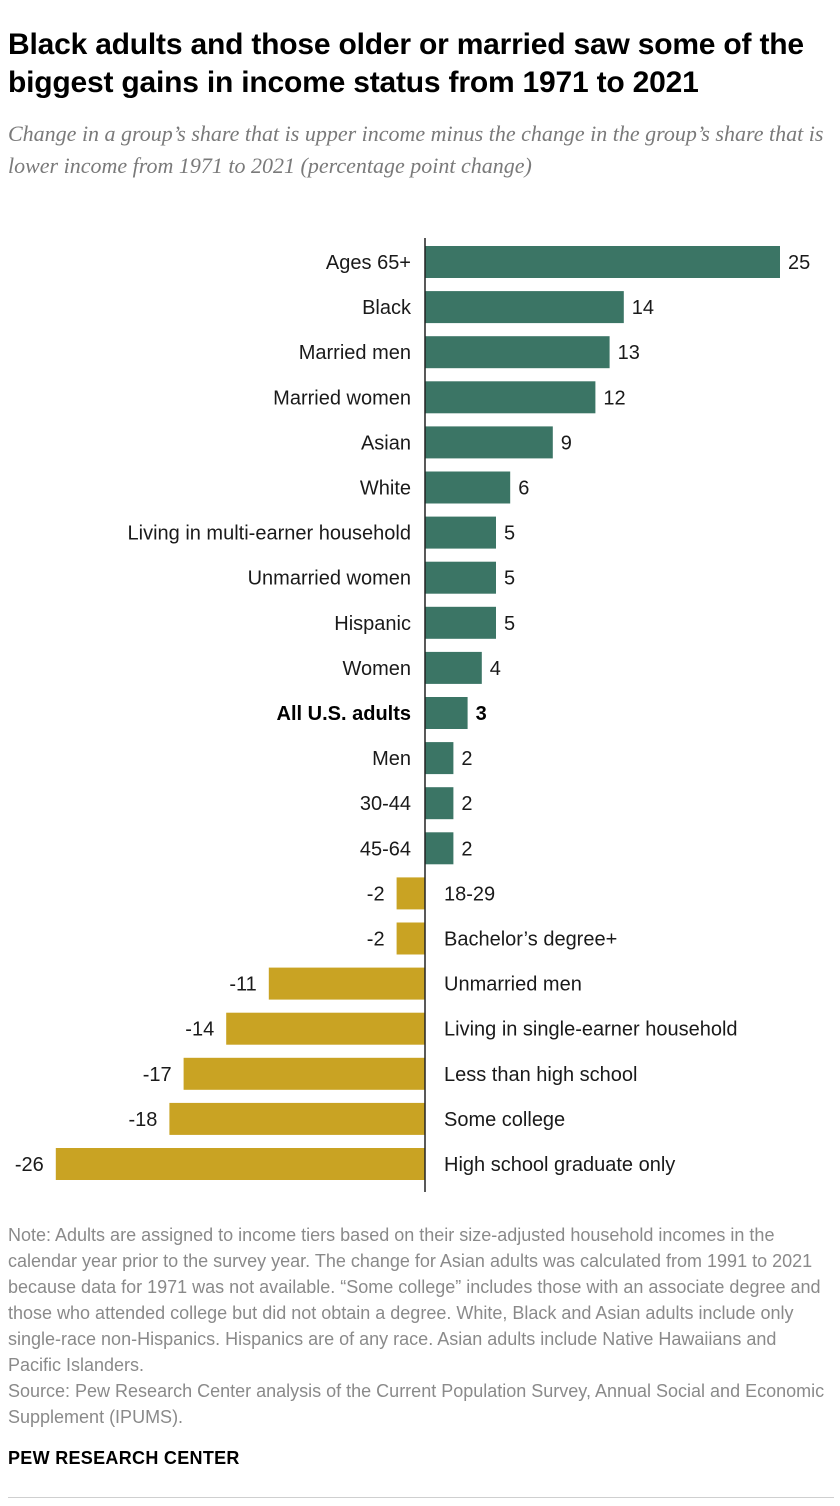 This screenshot has width=840, height=1506. I want to click on category-label-some-college: Some college, so click(504, 1120).